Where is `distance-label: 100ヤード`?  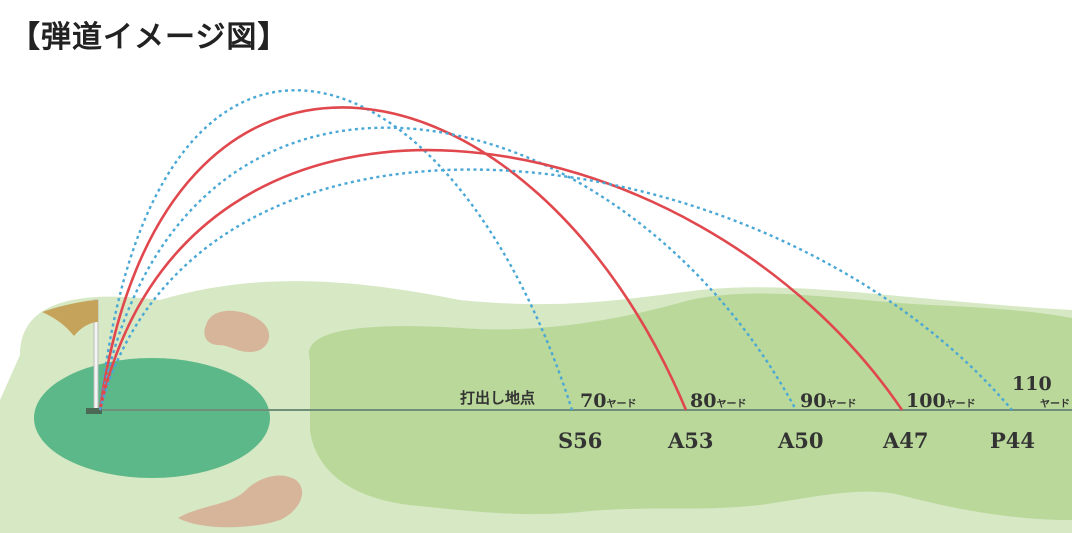 distance-label: 100ヤード is located at coordinates (941, 401).